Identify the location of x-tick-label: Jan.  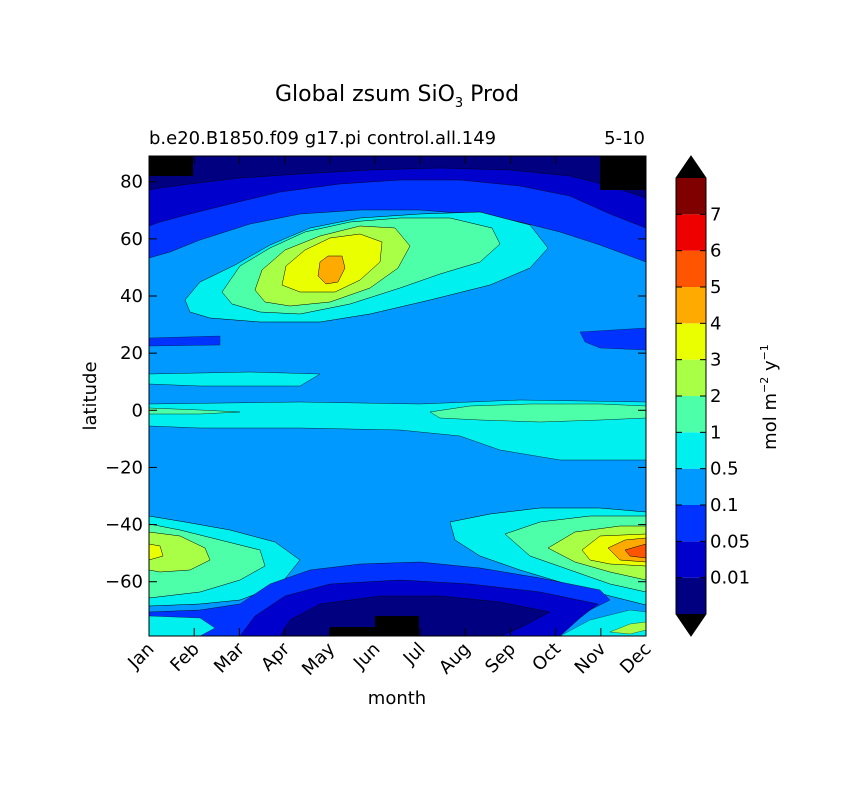
(140, 656).